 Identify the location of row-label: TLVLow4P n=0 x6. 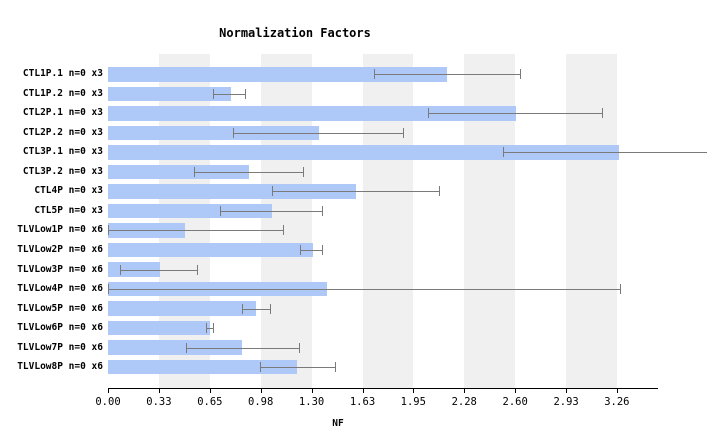
(60, 289).